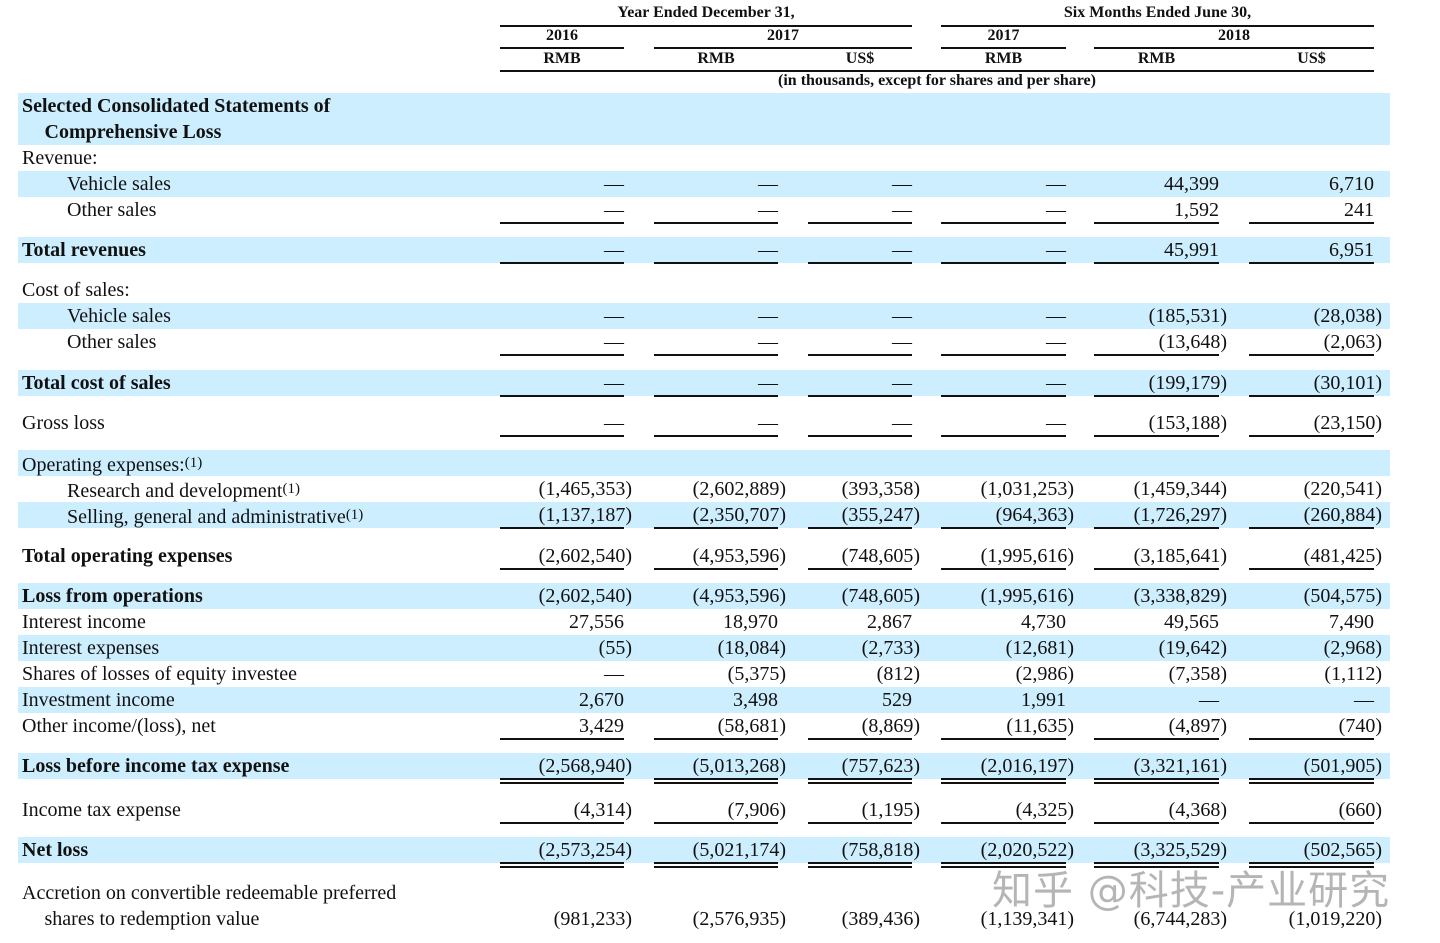  What do you see at coordinates (1187, 423) in the screenshot?
I see `cell-value: (153,188)` at bounding box center [1187, 423].